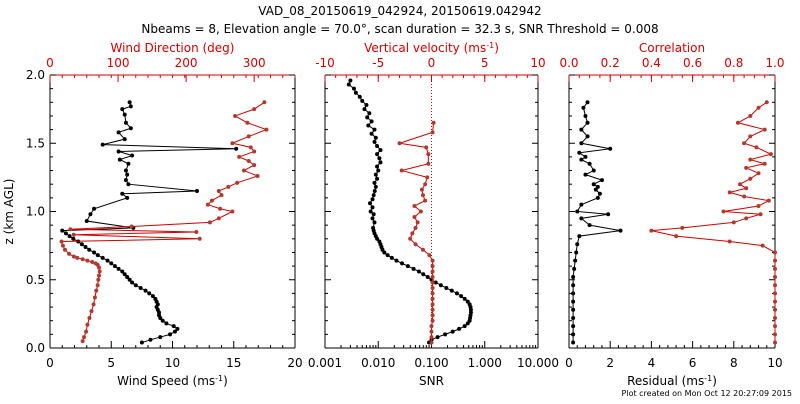 The height and width of the screenshot is (404, 800). Describe the element at coordinates (325, 363) in the screenshot. I see `x-tick-label: 0.001` at that location.